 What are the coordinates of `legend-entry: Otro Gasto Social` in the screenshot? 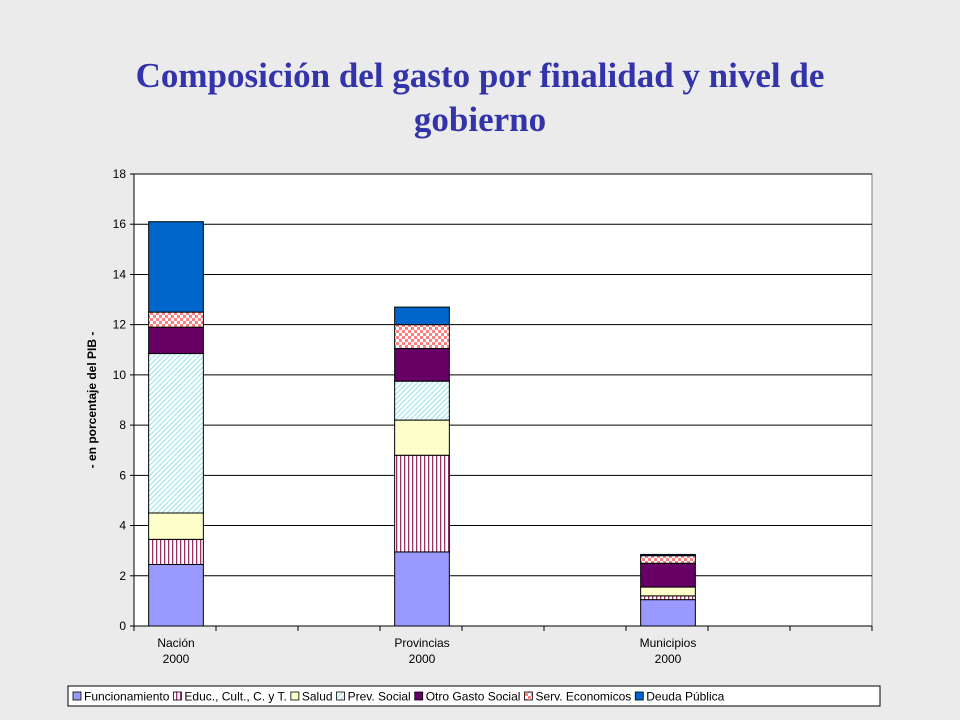 It's located at (473, 697).